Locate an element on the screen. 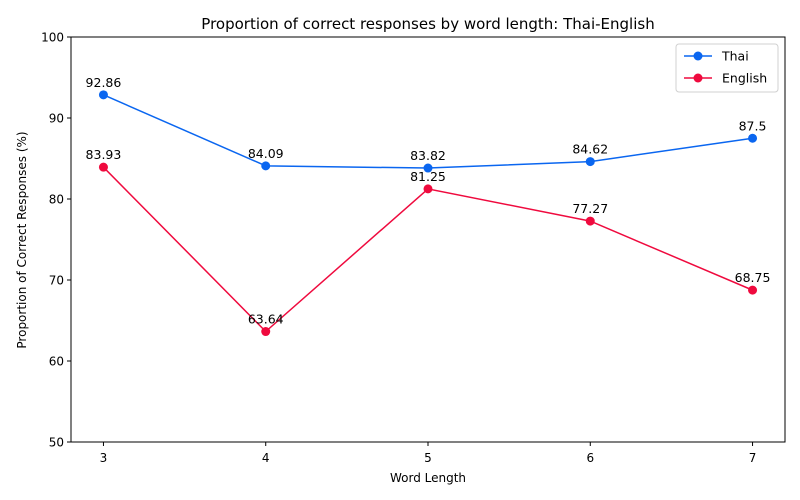  x-tick-label: 4 is located at coordinates (266, 458).